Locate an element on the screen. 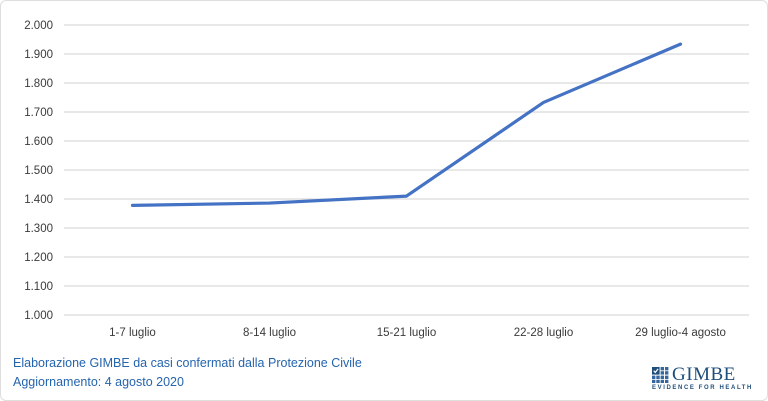 Image resolution: width=768 pixels, height=401 pixels. y-tick-label: 1.600 is located at coordinates (38, 142).